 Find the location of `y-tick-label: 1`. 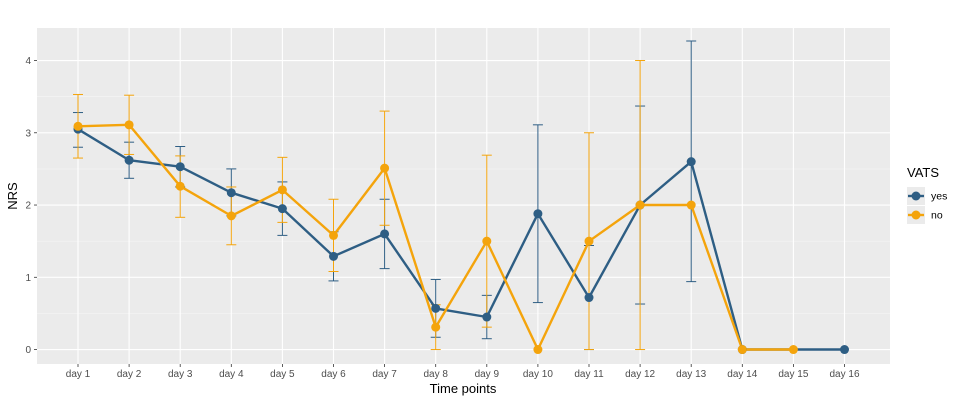

y-tick-label: 1 is located at coordinates (28, 278).